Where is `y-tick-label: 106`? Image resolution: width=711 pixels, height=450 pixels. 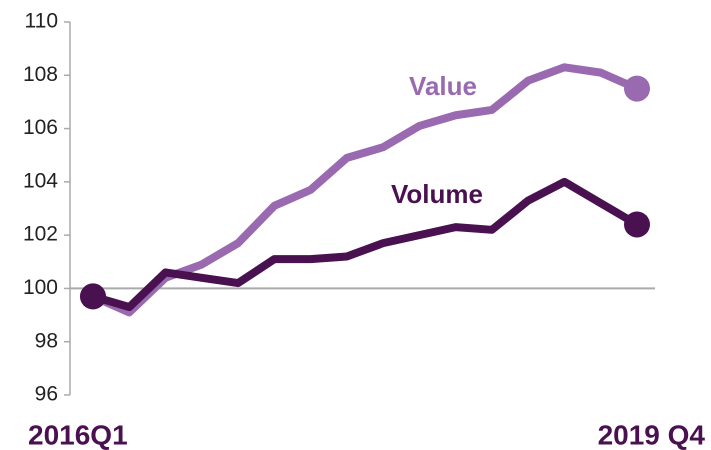
y-tick-label: 106 is located at coordinates (40, 127).